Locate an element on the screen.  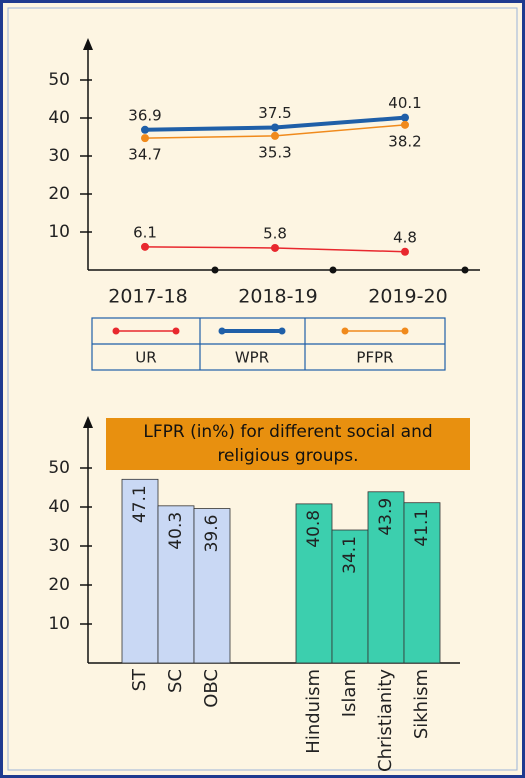
data-label: 35.3 is located at coordinates (274, 152).